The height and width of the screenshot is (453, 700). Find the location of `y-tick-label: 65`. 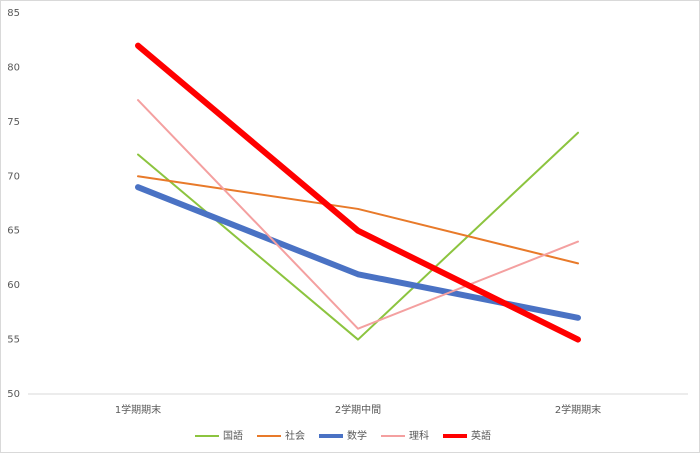

y-tick-label: 65 is located at coordinates (13, 231).